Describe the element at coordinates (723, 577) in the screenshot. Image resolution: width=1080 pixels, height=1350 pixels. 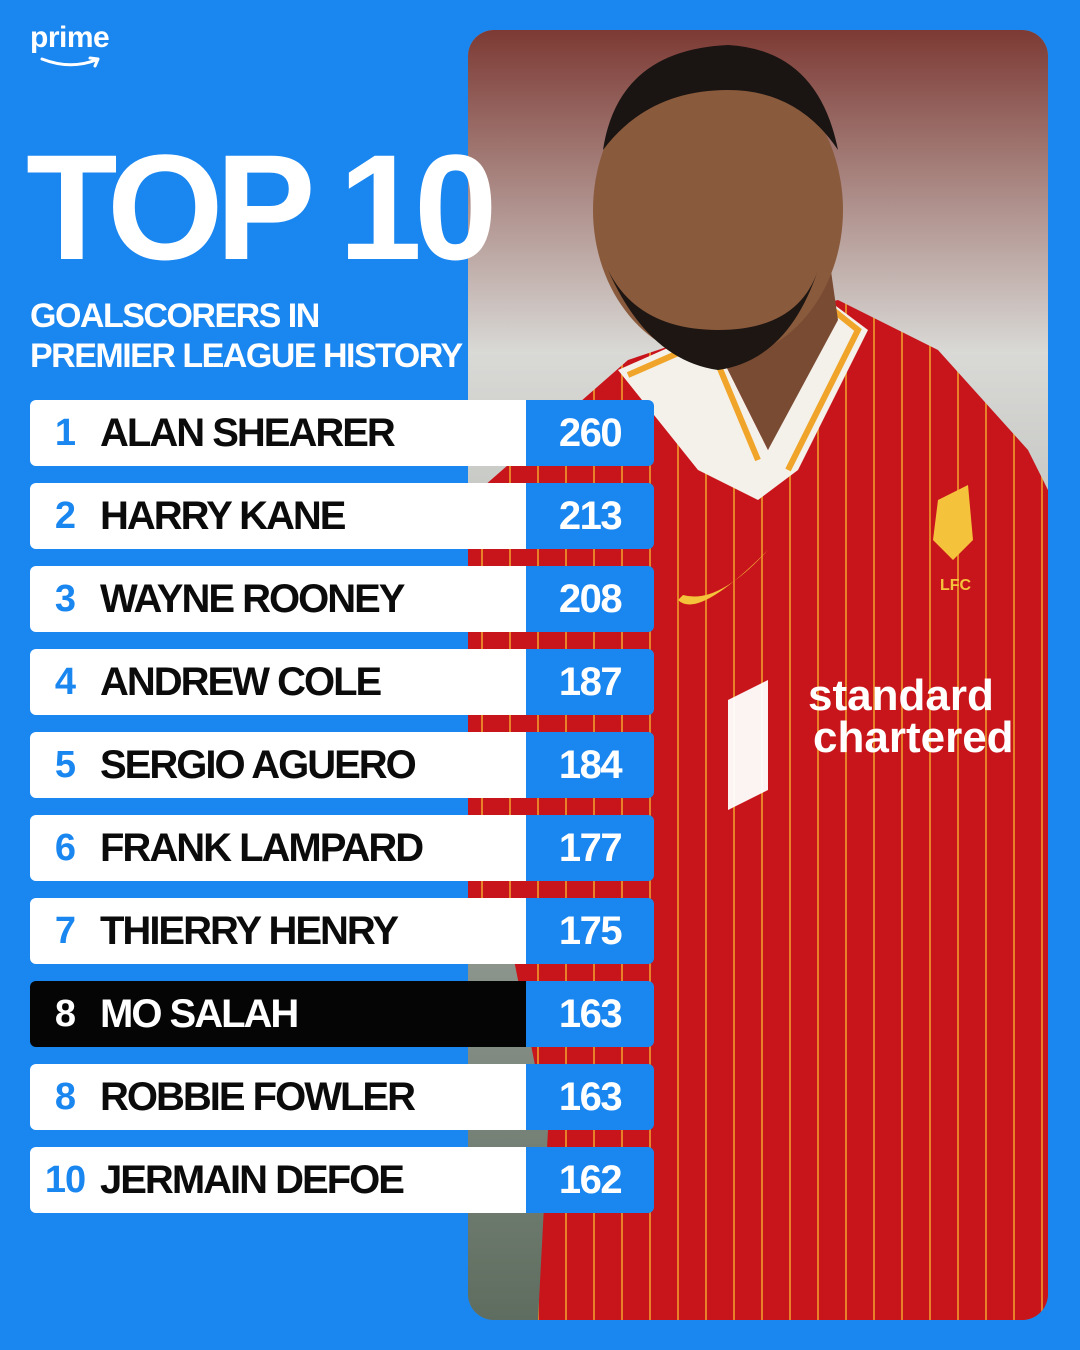
I see `swoosh-icon` at that location.